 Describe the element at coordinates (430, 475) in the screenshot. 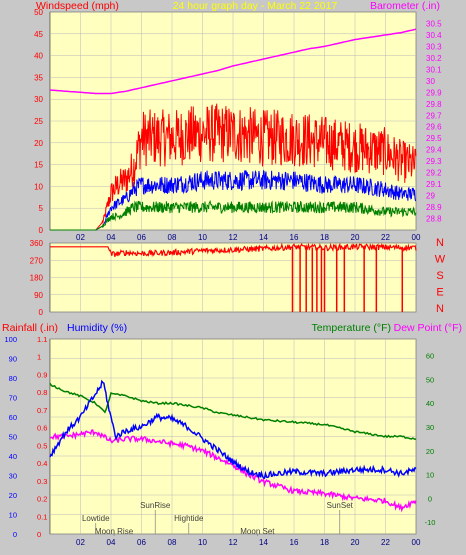

I see `temperature-tick-label: 10` at that location.